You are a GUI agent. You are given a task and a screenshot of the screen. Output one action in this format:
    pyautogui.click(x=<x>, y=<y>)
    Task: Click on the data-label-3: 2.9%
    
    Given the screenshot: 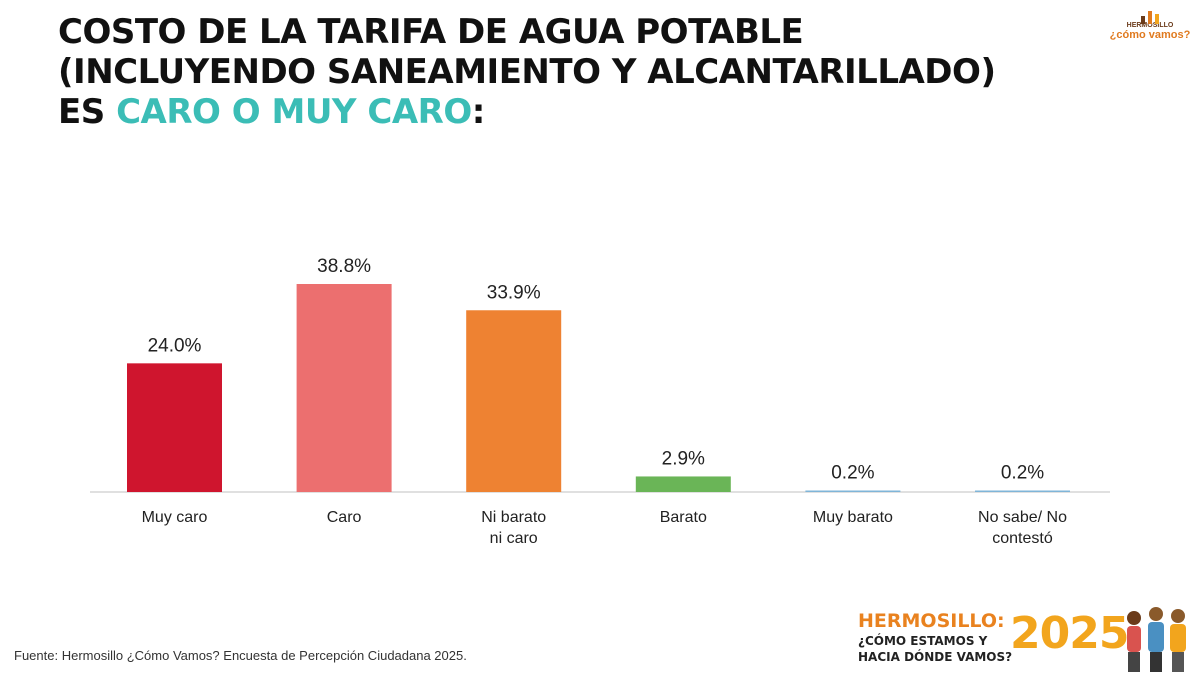 What is the action you would take?
    pyautogui.click(x=683, y=458)
    